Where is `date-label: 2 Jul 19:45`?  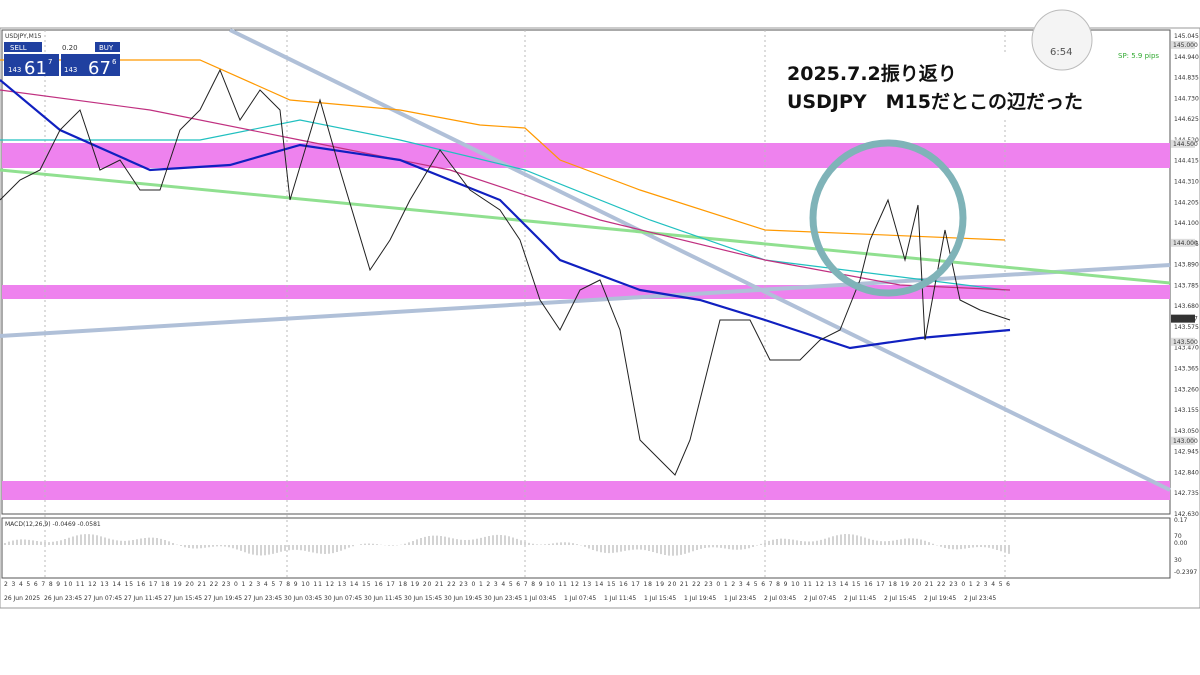 date-label: 2 Jul 19:45 is located at coordinates (940, 598).